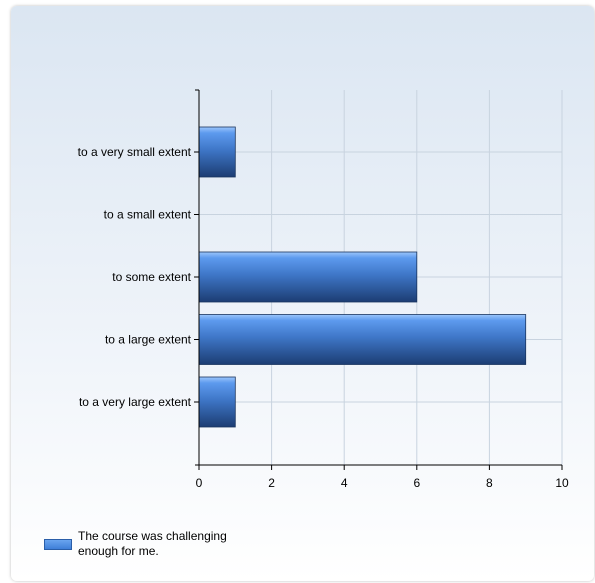 The image size is (595, 583). I want to click on category-label-0: to a very small extent, so click(135, 152).